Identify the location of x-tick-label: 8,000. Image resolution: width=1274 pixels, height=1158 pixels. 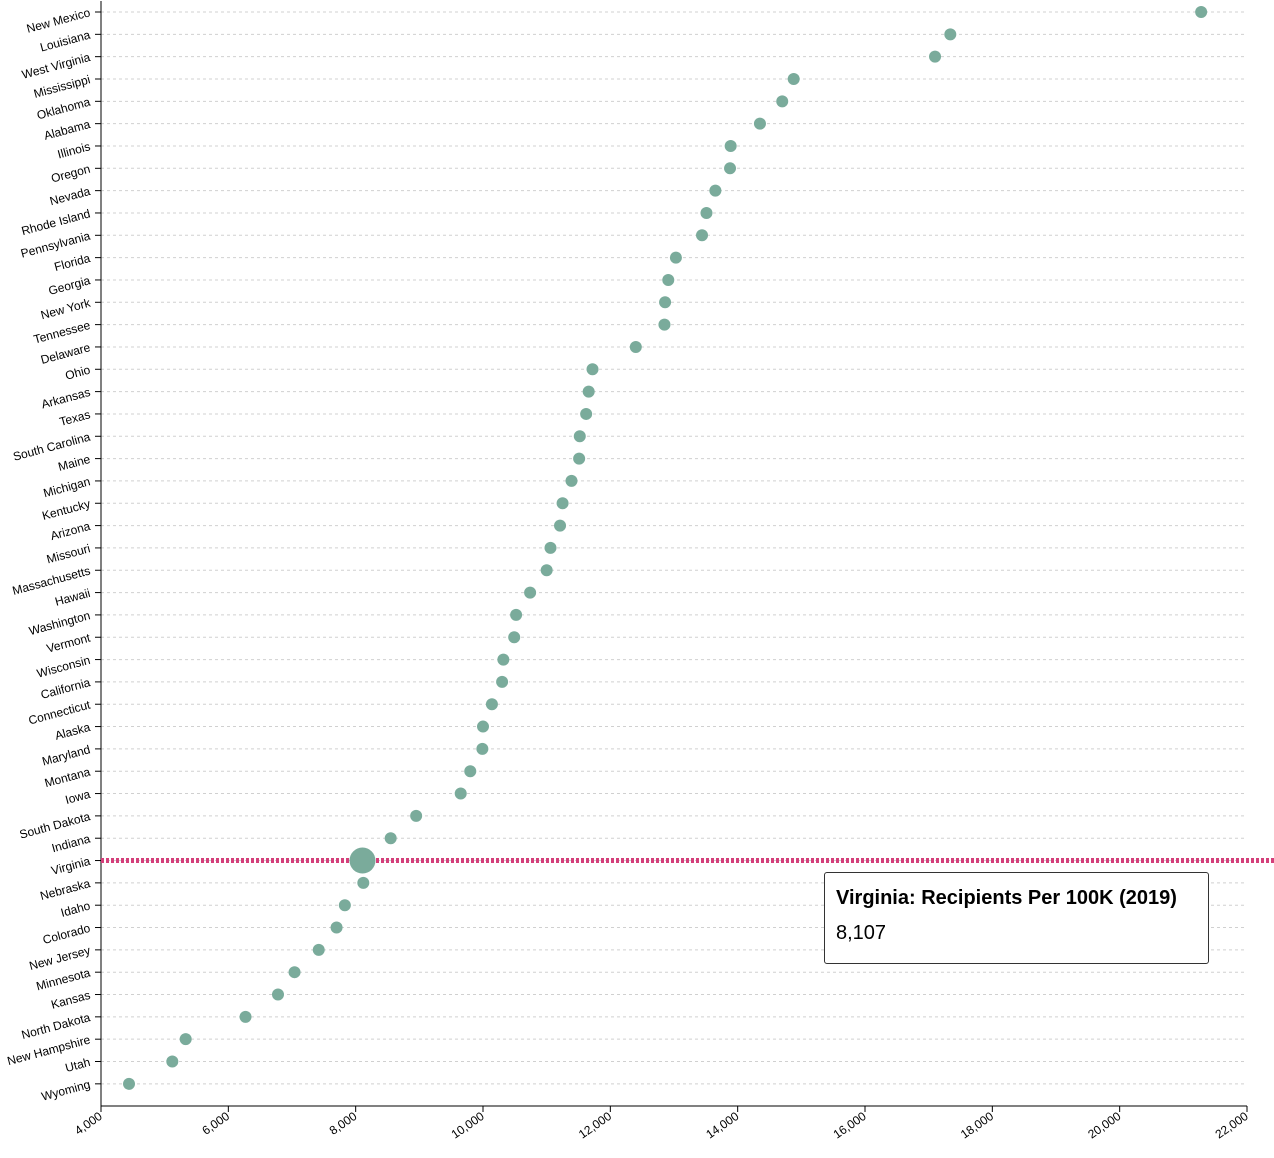
(343, 1123).